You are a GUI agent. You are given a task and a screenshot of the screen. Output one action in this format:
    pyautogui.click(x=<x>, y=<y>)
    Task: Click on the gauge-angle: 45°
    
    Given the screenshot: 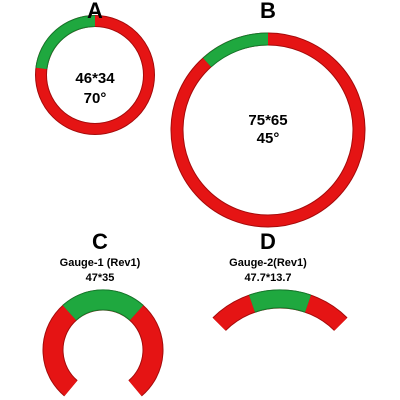 What is the action you would take?
    pyautogui.click(x=268, y=138)
    